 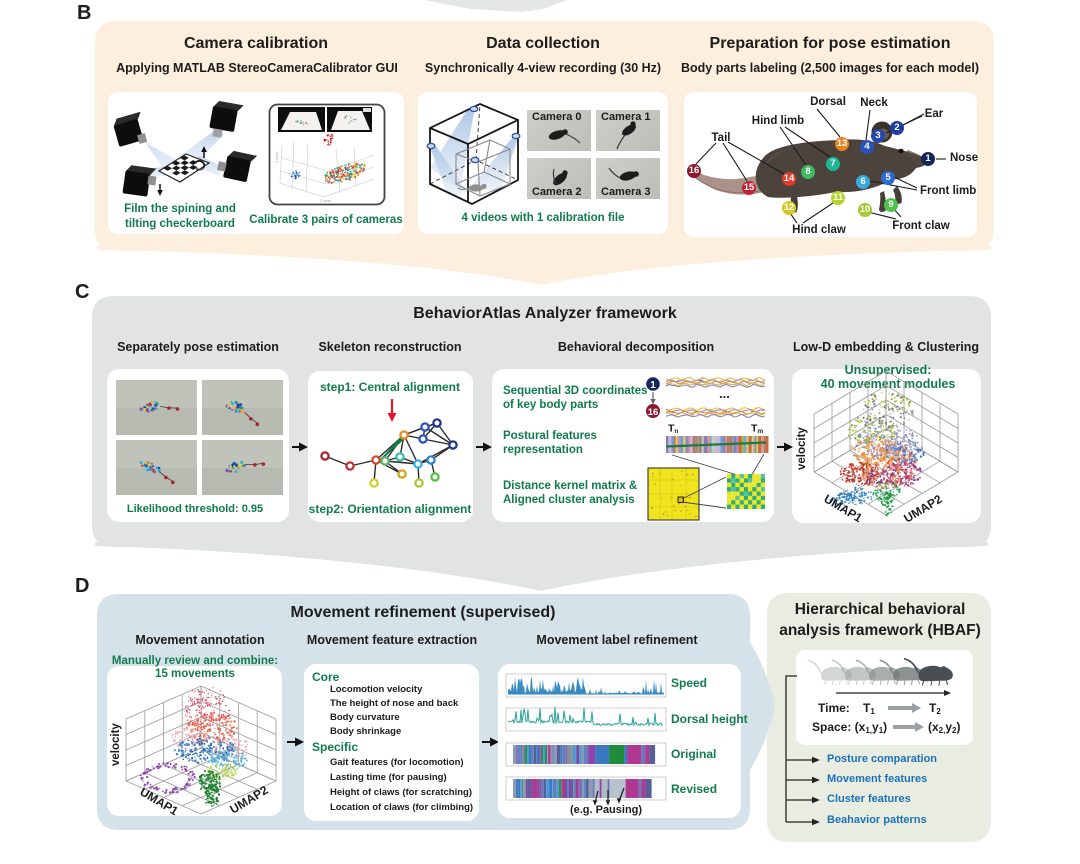 What do you see at coordinates (944, 727) in the screenshot?
I see `svg-text: (x2,y2)` at bounding box center [944, 727].